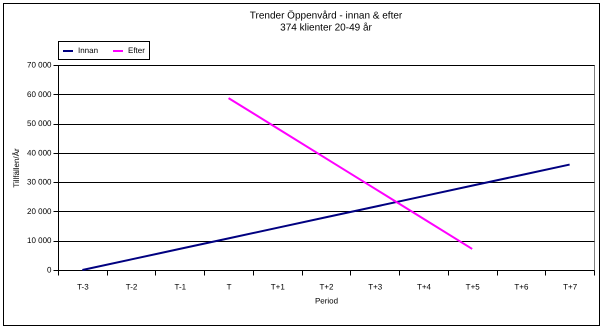 The width and height of the screenshot is (605, 331). What do you see at coordinates (473, 287) in the screenshot?
I see `x-tick-label: T+5` at bounding box center [473, 287].